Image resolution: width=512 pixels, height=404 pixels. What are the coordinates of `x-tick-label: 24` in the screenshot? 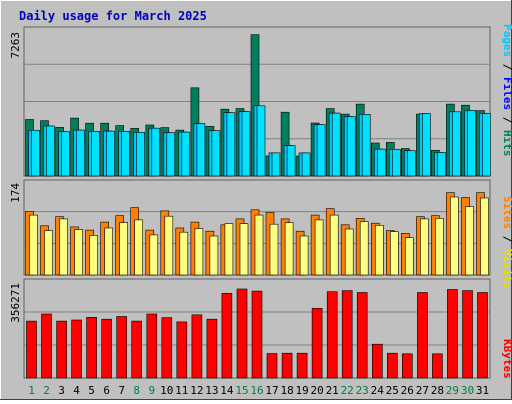 It's located at (378, 390).